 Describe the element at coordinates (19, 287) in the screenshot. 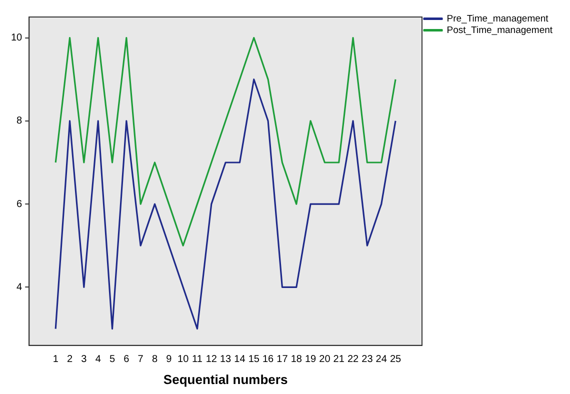

I see `y-tick-label: 4` at that location.